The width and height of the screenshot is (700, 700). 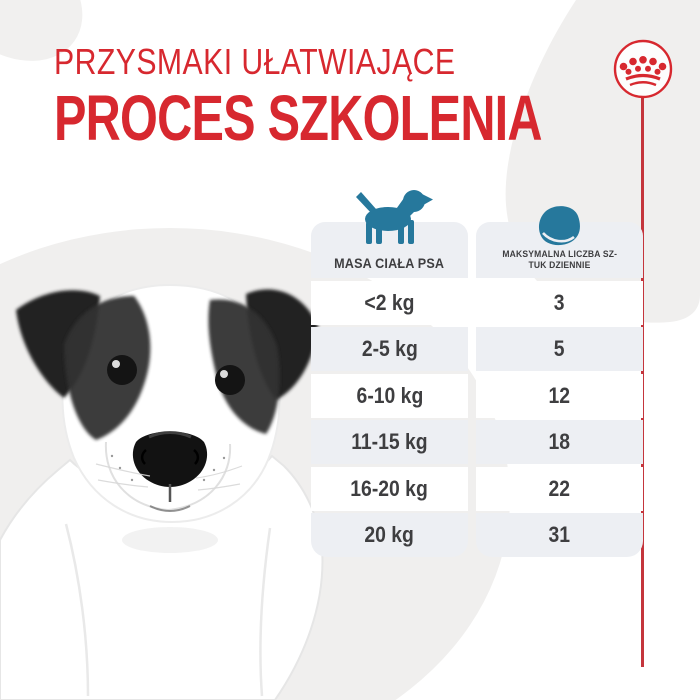 I want to click on dog-eyes, so click(x=176, y=375).